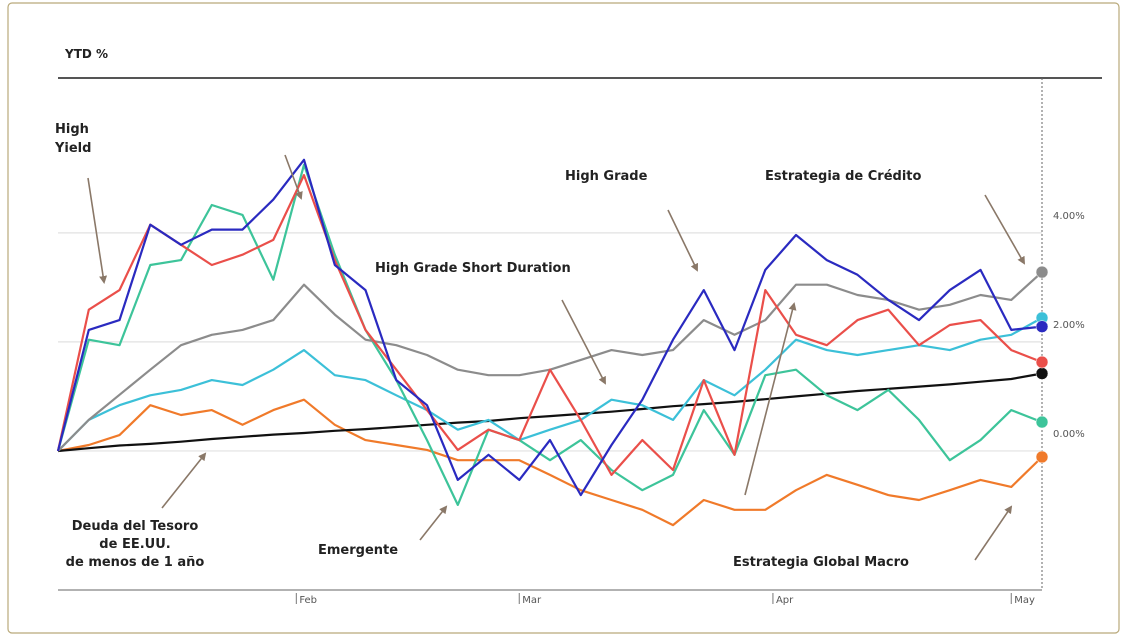  What do you see at coordinates (1069, 434) in the screenshot?
I see `y-tick-label: 0.00%` at bounding box center [1069, 434].